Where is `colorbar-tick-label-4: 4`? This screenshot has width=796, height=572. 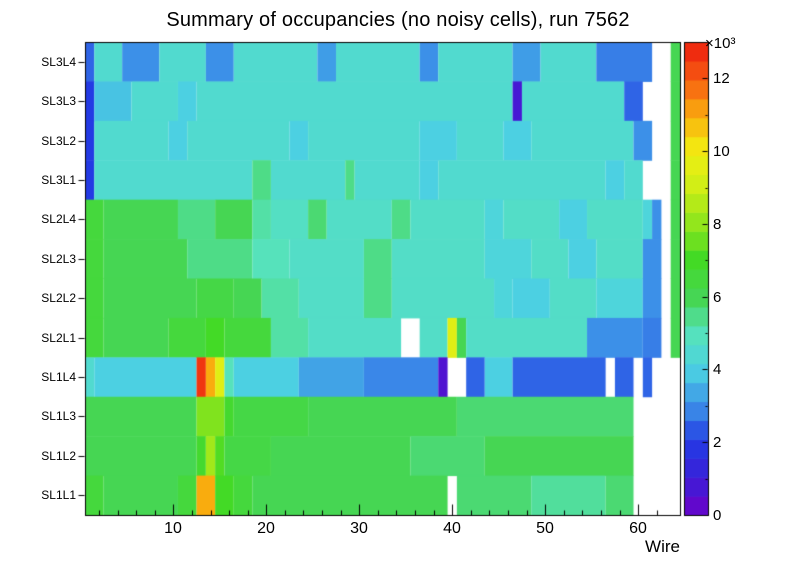 colorbar-tick-label-4: 4 is located at coordinates (717, 369).